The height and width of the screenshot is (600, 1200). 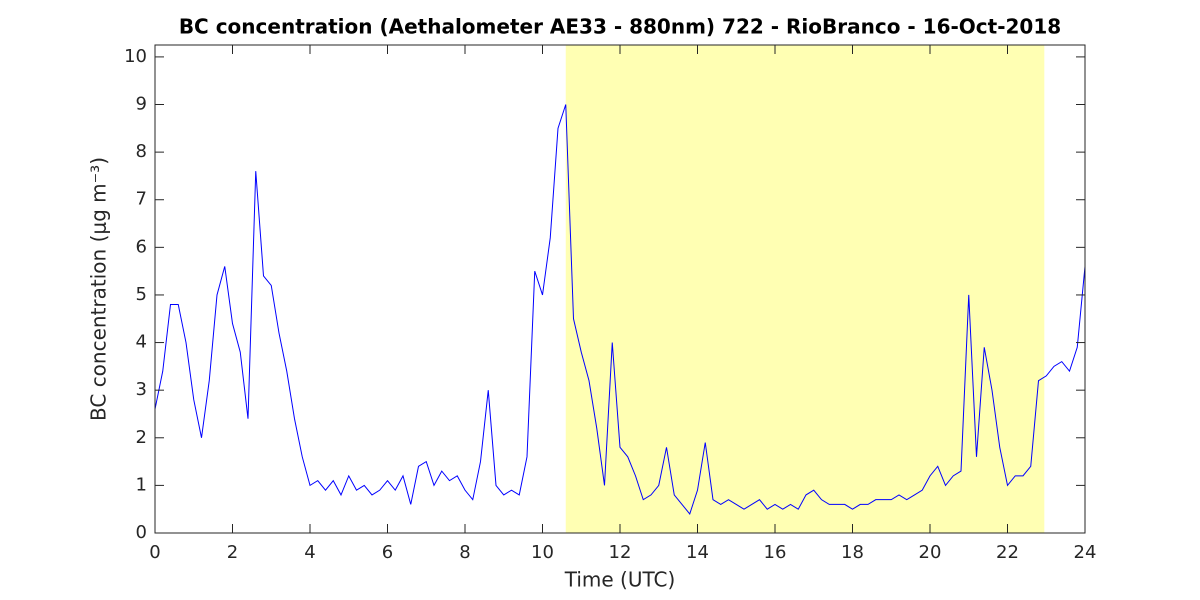 What do you see at coordinates (852, 552) in the screenshot?
I see `x-tick-label: 18` at bounding box center [852, 552].